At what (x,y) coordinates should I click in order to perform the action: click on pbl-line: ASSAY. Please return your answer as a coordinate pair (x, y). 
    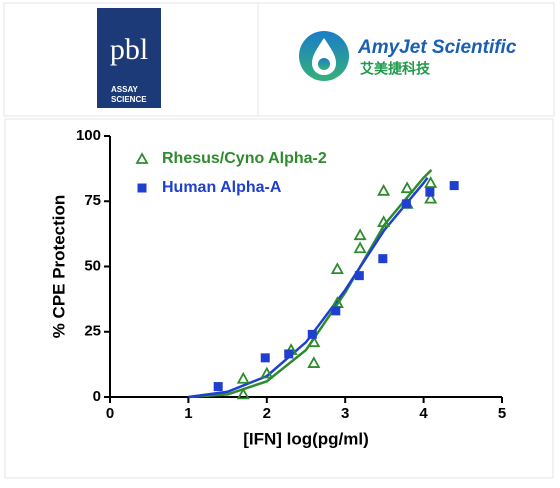
    Looking at the image, I should click on (124, 89).